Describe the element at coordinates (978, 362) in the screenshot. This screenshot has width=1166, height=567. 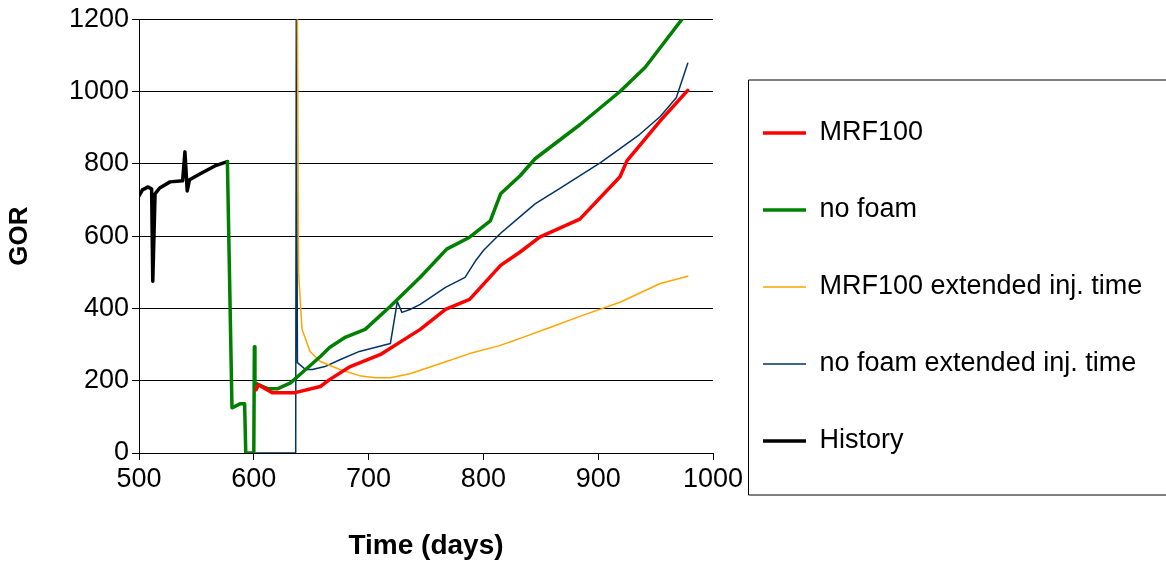
I see `legend-label: no foam extended inj. time` at that location.